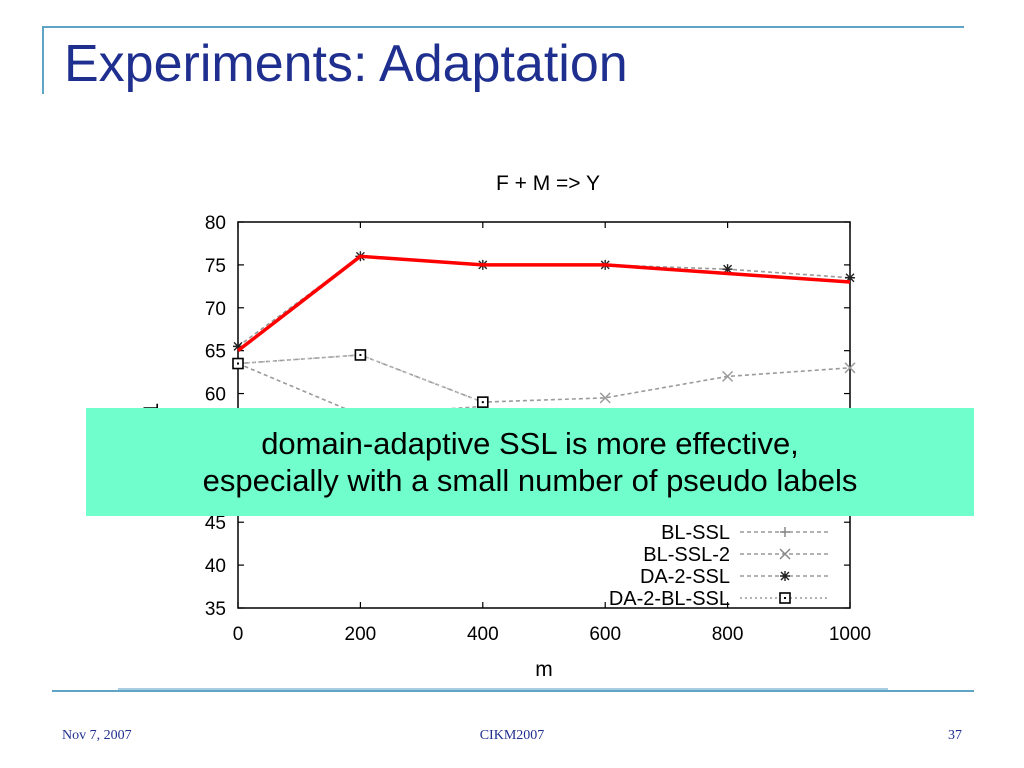  Describe the element at coordinates (686, 555) in the screenshot. I see `legend-label: BL-SSL-2` at that location.